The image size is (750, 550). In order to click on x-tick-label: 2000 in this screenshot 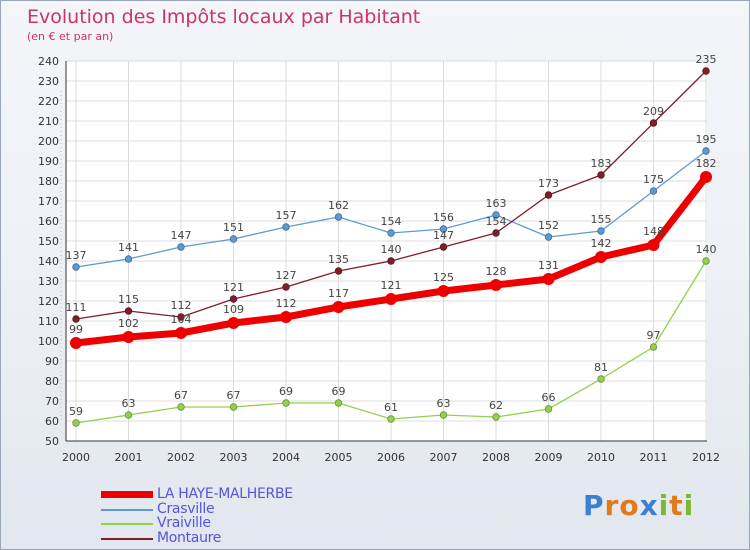, I will do `click(76, 457)`.